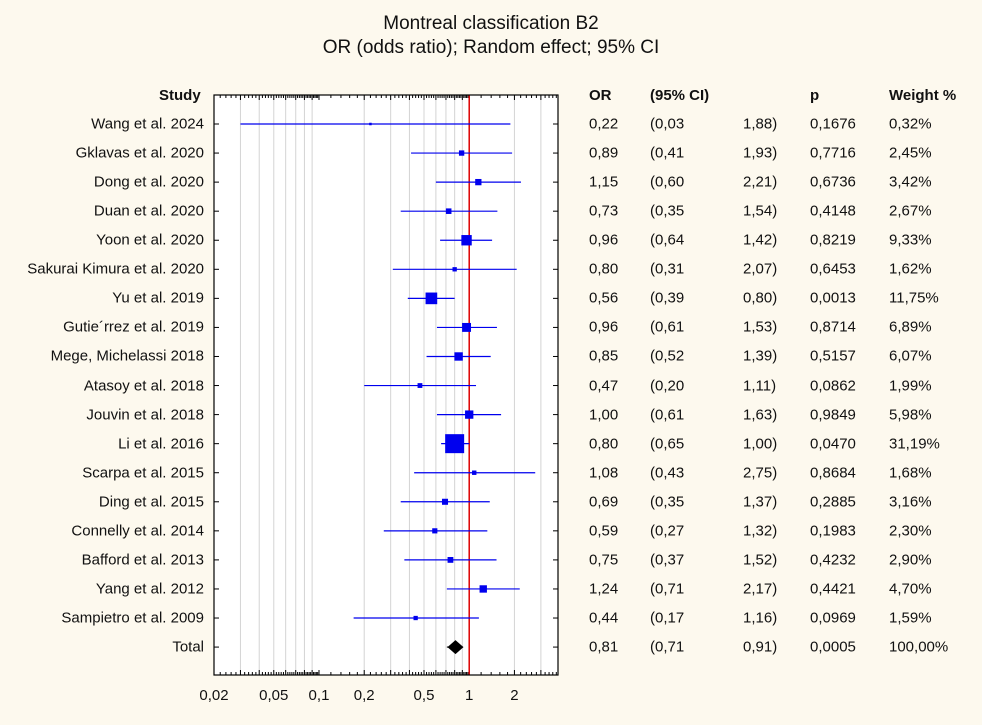 The width and height of the screenshot is (982, 725). I want to click on ci-upper: 1,39), so click(760, 356).